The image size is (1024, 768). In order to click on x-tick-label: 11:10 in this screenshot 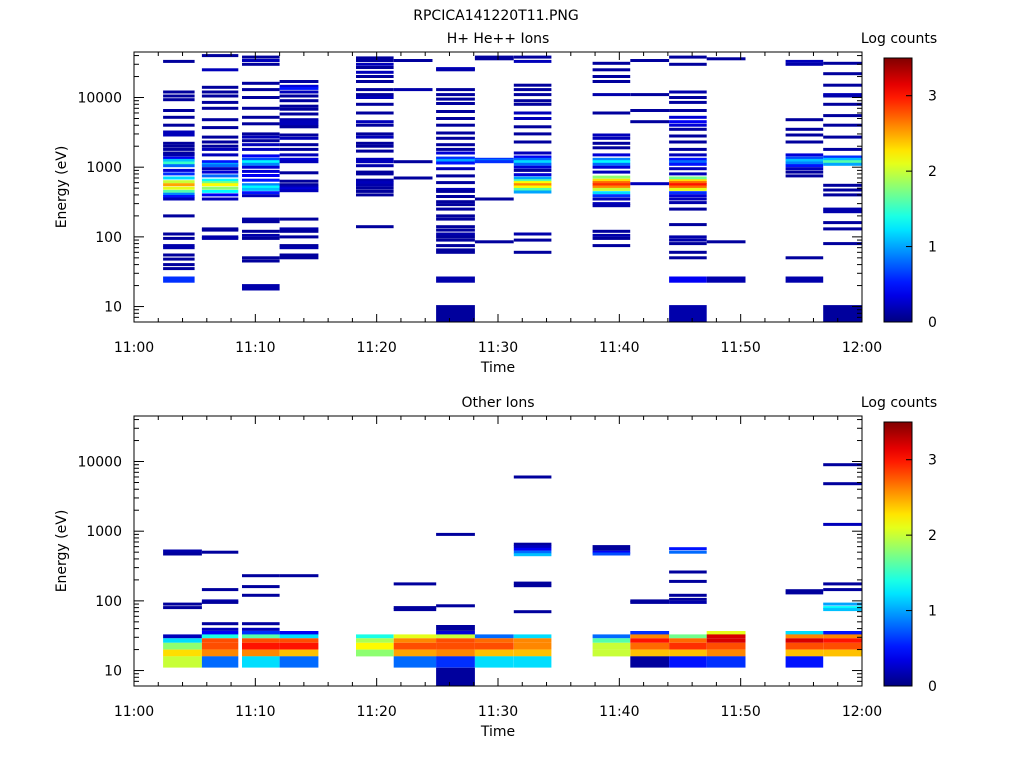, I will do `click(255, 712)`.